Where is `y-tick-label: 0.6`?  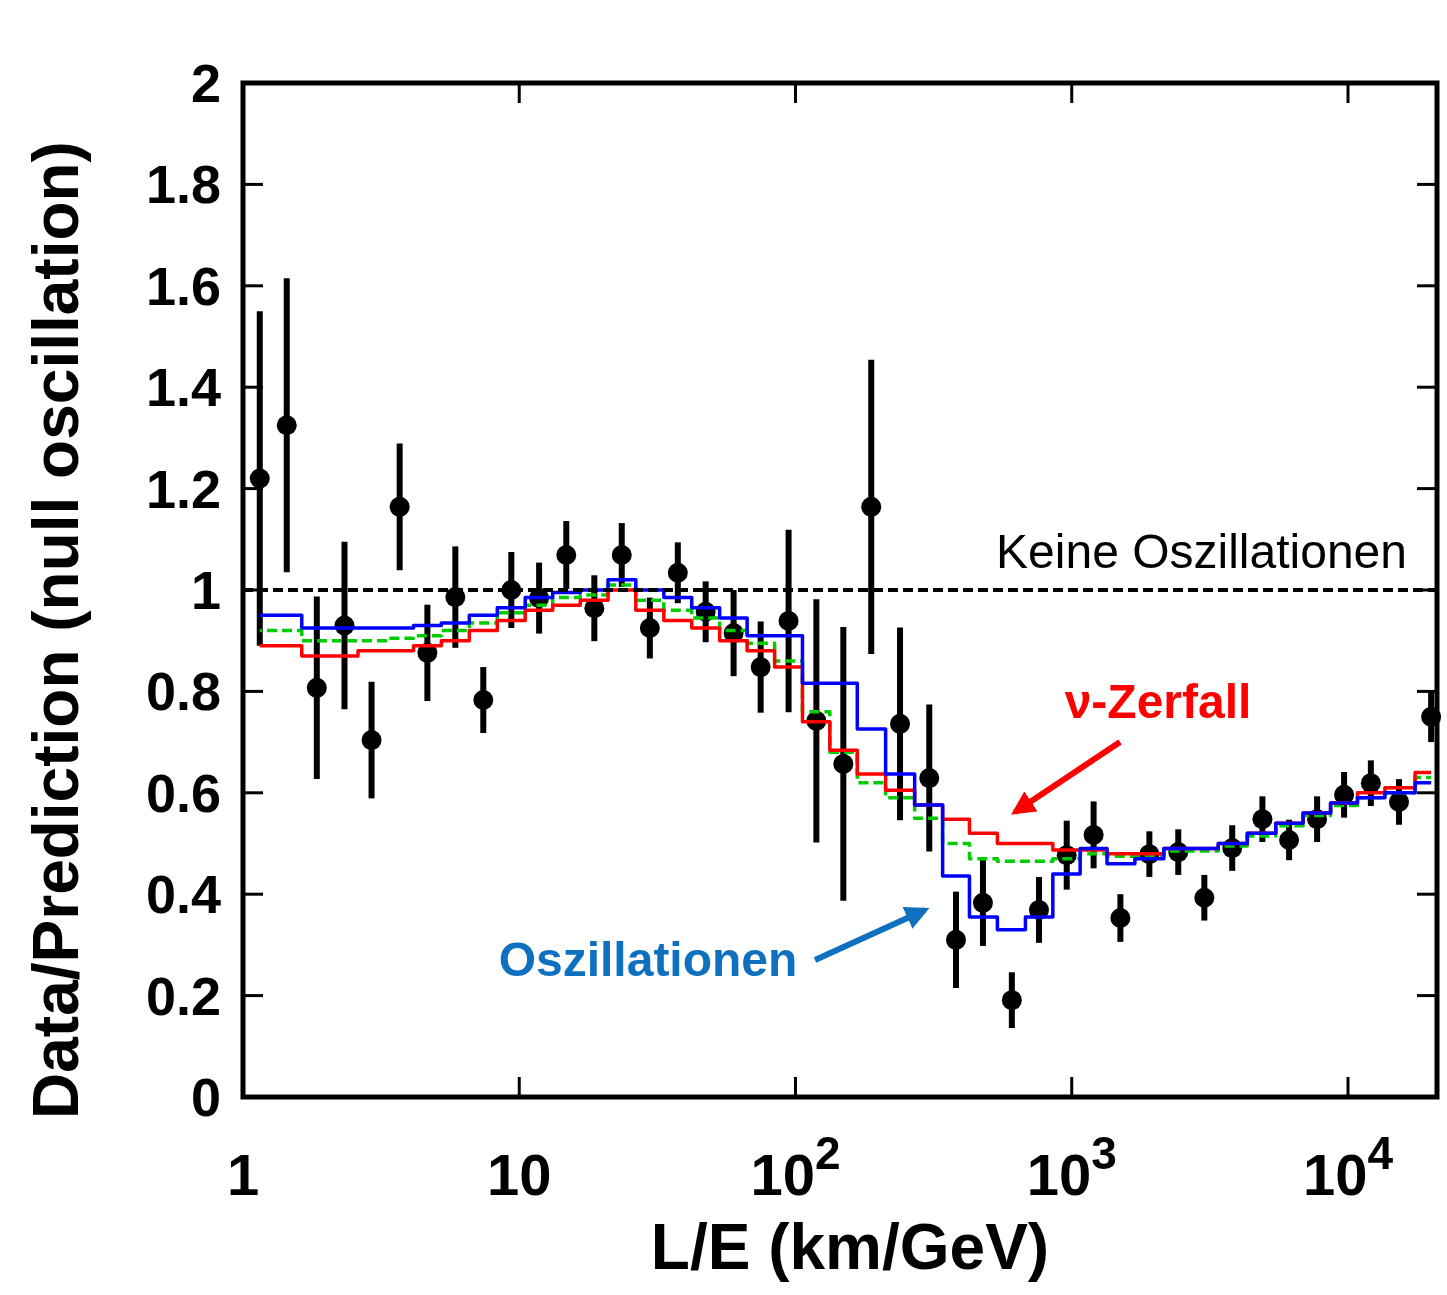 y-tick-label: 0.6 is located at coordinates (183, 792).